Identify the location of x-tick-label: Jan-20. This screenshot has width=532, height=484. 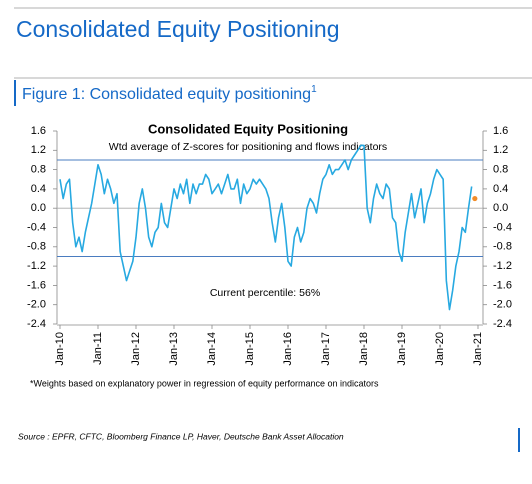
(440, 349).